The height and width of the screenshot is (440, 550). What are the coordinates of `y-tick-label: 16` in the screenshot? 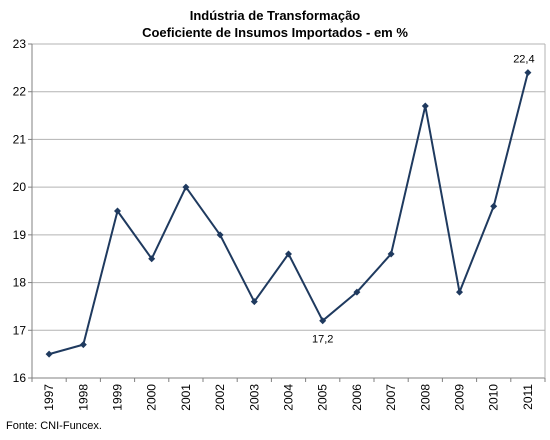 It's located at (20, 378).